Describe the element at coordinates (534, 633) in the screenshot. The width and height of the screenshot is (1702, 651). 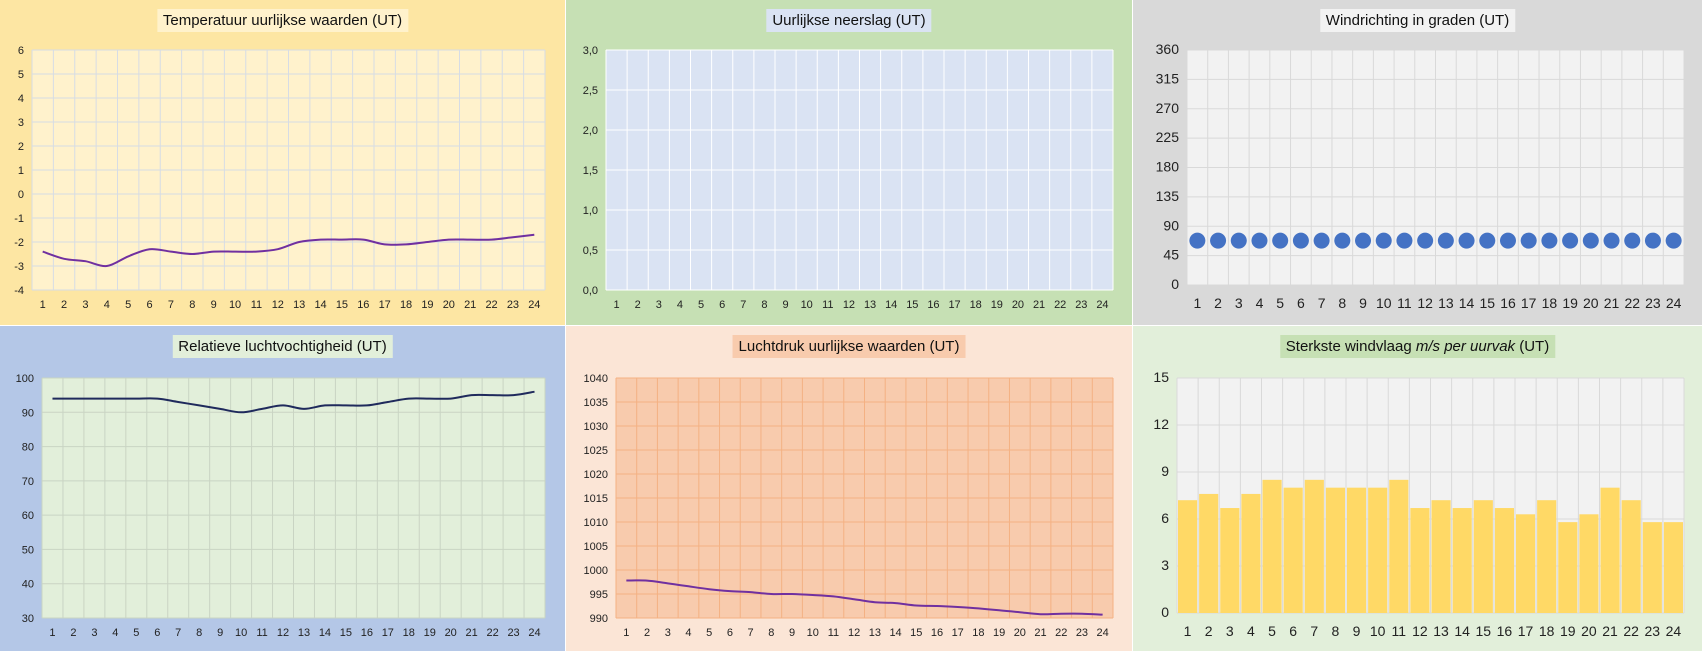
I see `x-tick-label: 24` at that location.